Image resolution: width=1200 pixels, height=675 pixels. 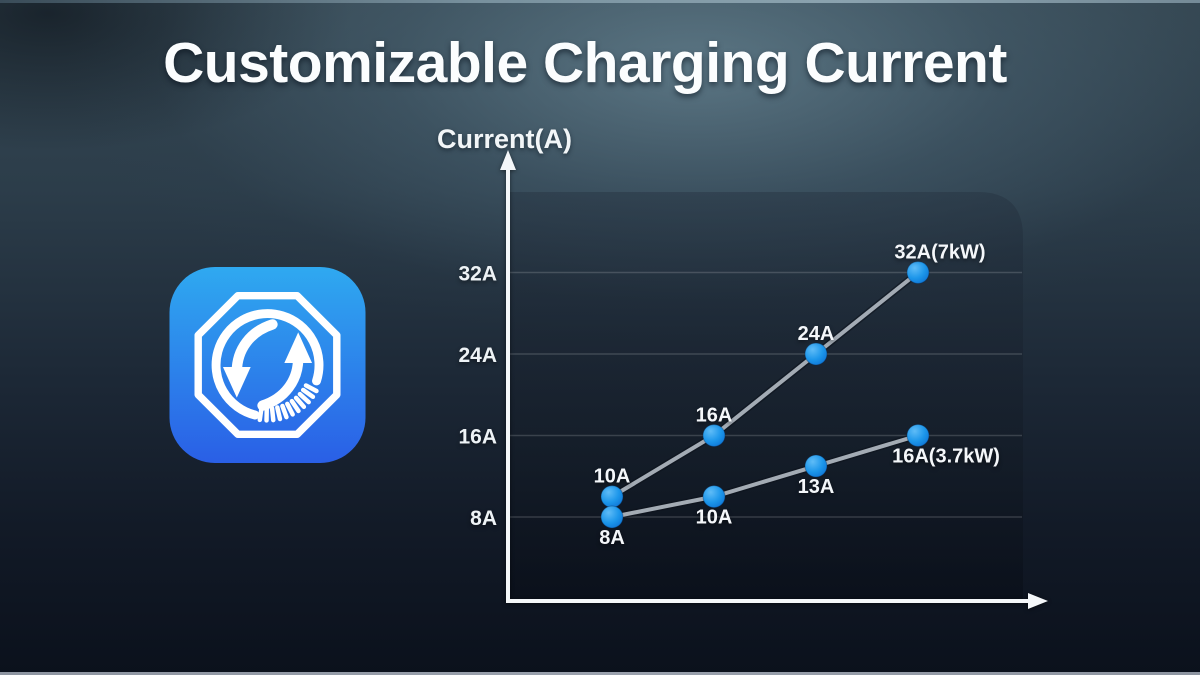 I want to click on dial-ring, so click(x=267, y=364).